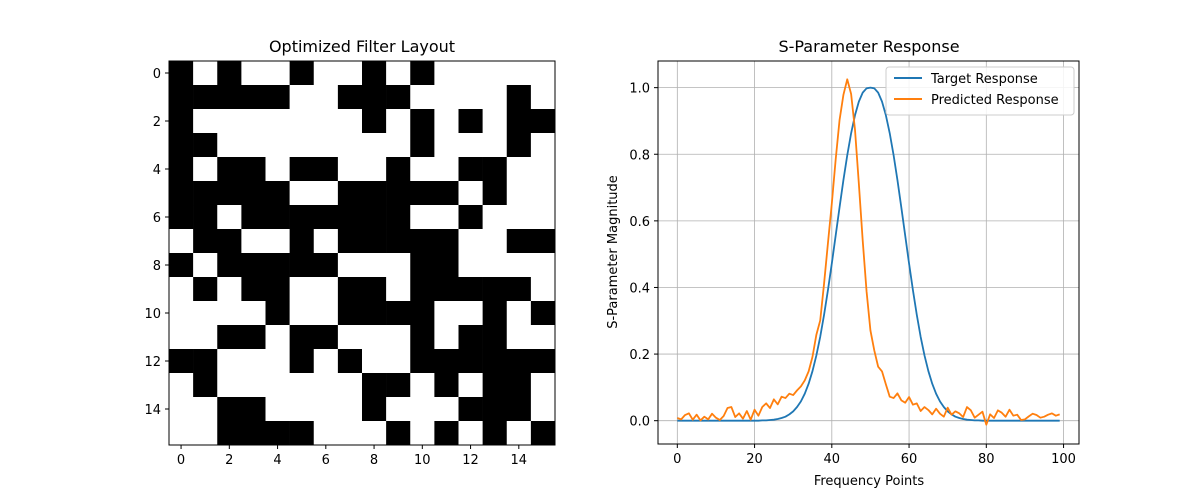  What do you see at coordinates (352, 456) in the screenshot?
I see `heatmap-x-ticks: 0 2 4 6 8 10 12 14` at bounding box center [352, 456].